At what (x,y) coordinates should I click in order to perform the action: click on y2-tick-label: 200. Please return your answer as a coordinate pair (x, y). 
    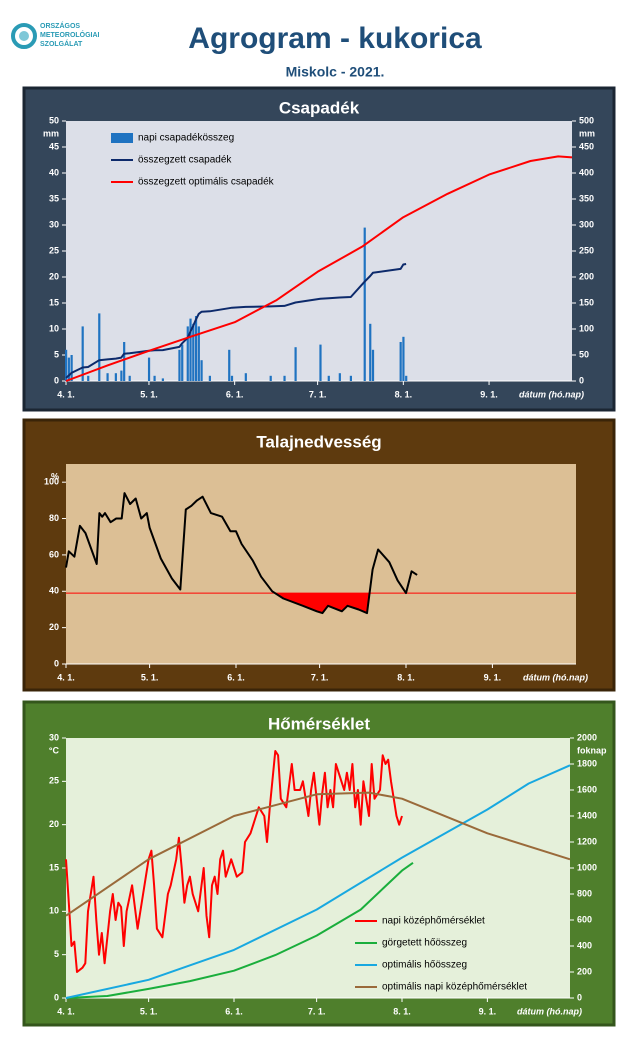
    Looking at the image, I should click on (586, 276).